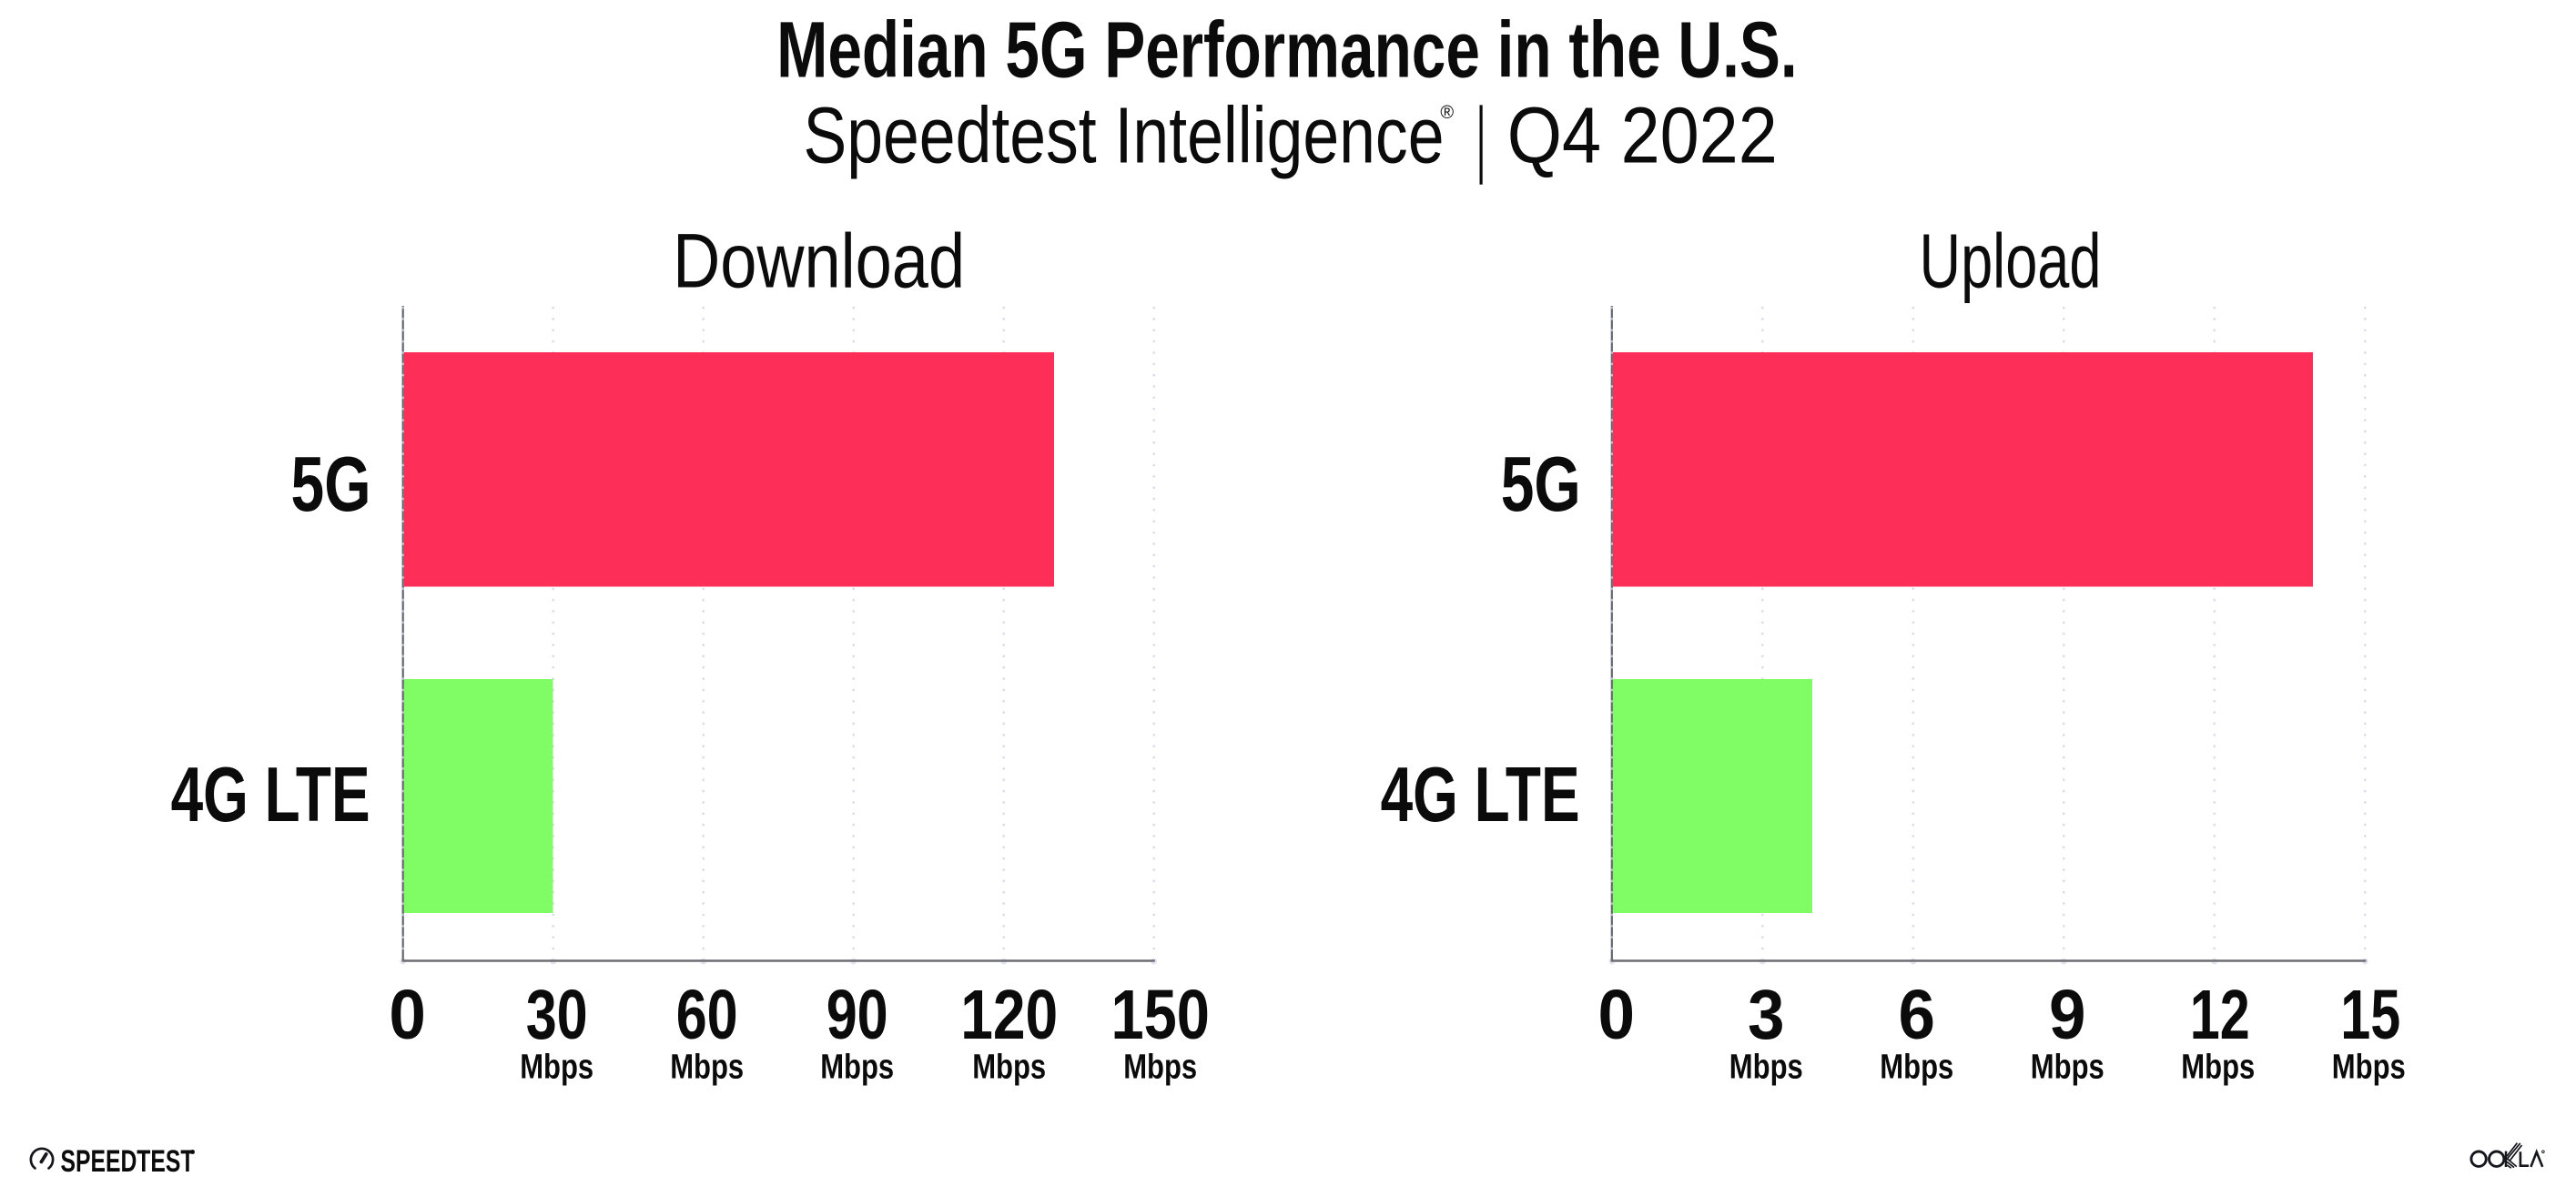 This screenshot has width=2576, height=1197. Describe the element at coordinates (1124, 135) in the screenshot. I see `svg-text: Speedtest Intelligence` at that location.